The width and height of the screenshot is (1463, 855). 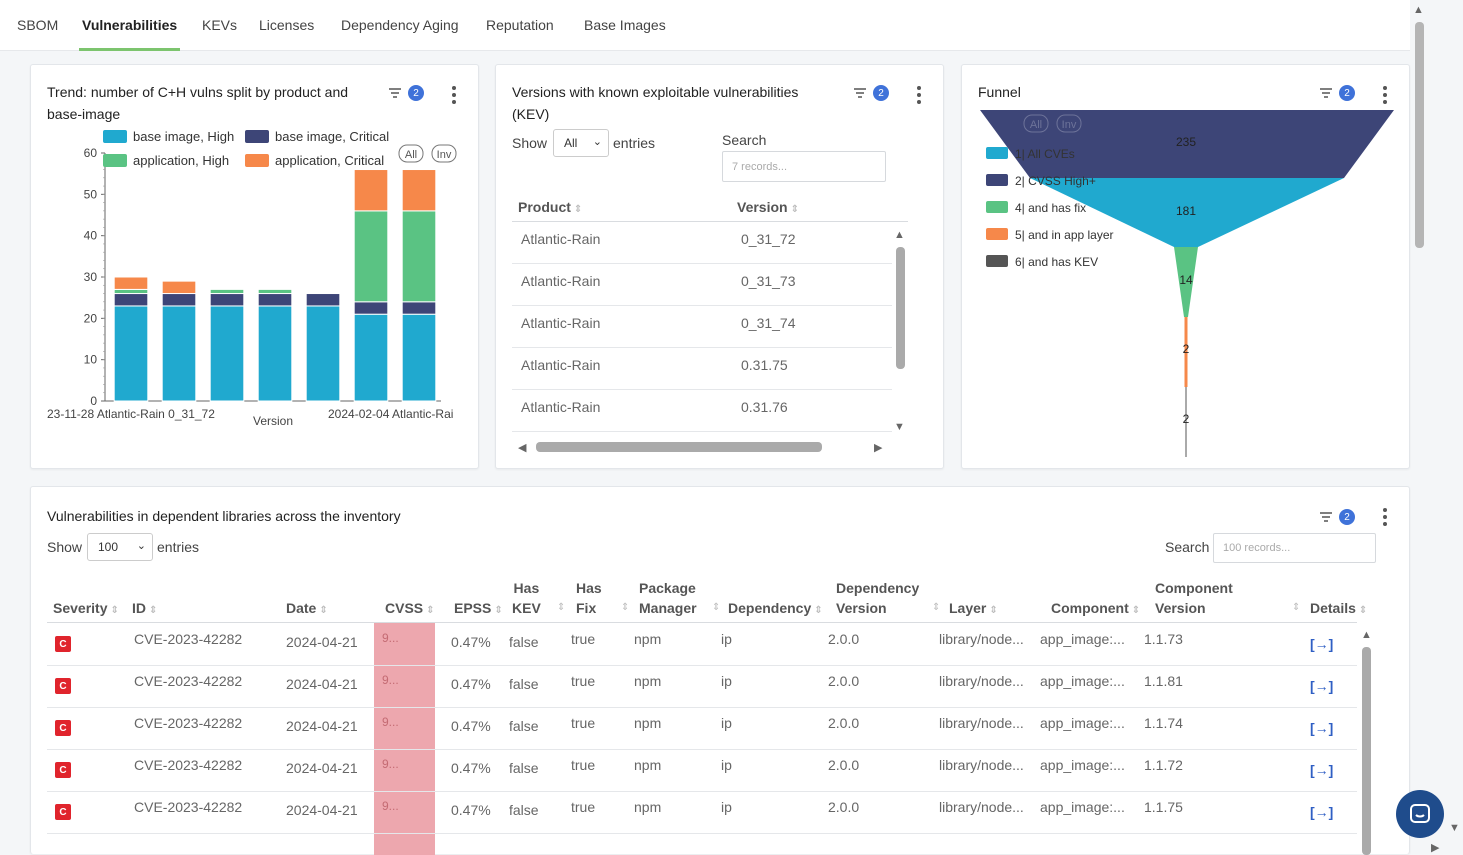 What do you see at coordinates (900, 308) in the screenshot?
I see `kev-vertical-scroll-thumb` at bounding box center [900, 308].